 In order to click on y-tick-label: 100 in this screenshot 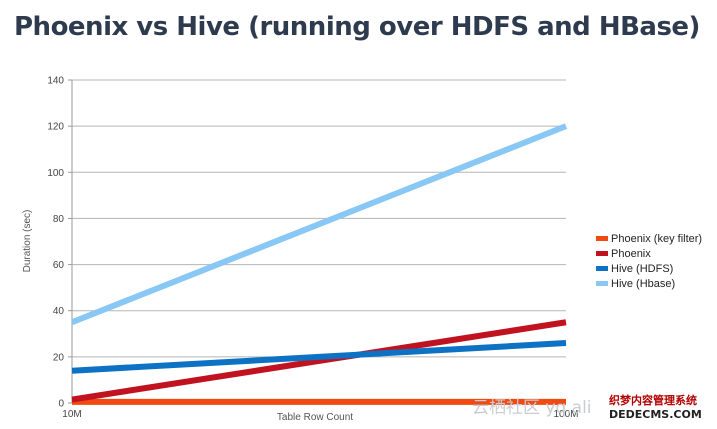, I will do `click(55, 173)`.